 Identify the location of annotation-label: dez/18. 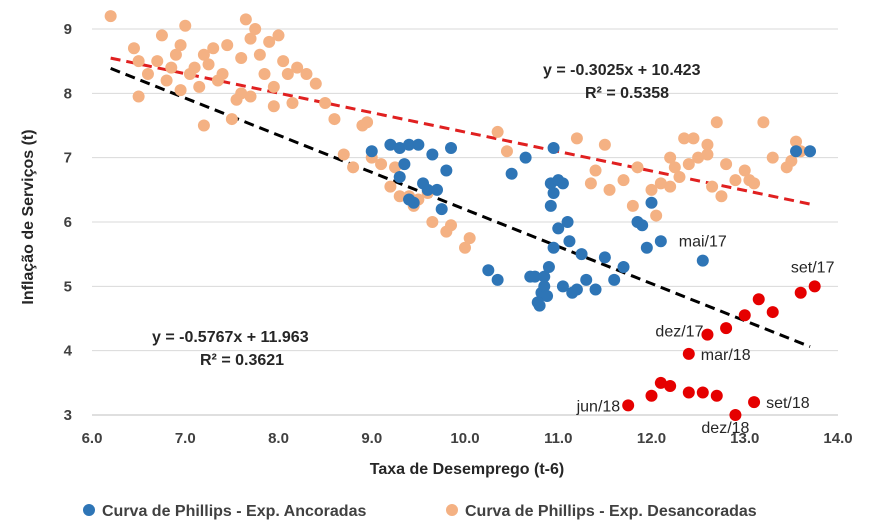
(725, 428).